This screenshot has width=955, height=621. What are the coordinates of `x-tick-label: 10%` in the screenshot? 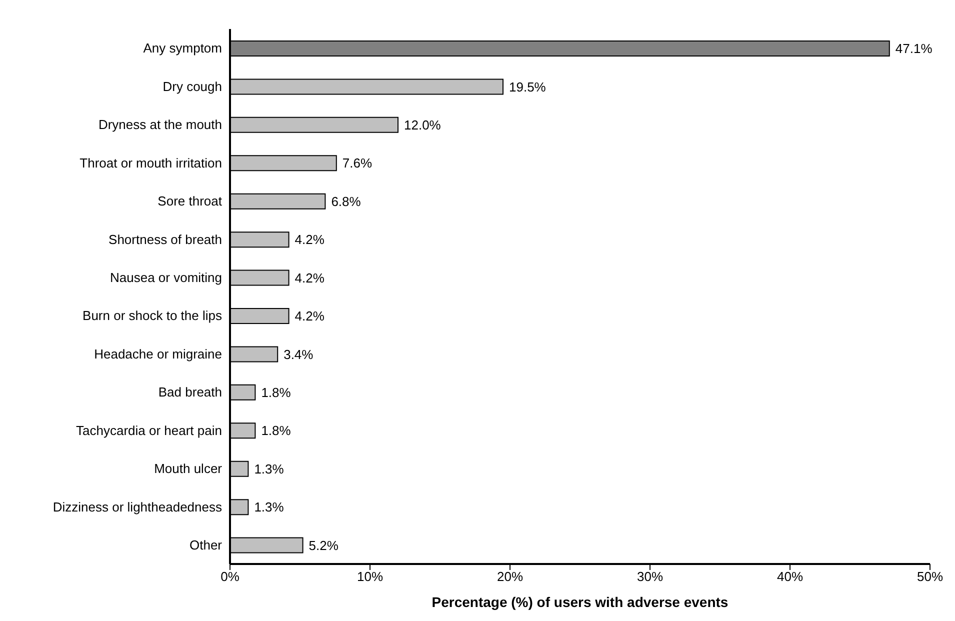 It's located at (370, 576).